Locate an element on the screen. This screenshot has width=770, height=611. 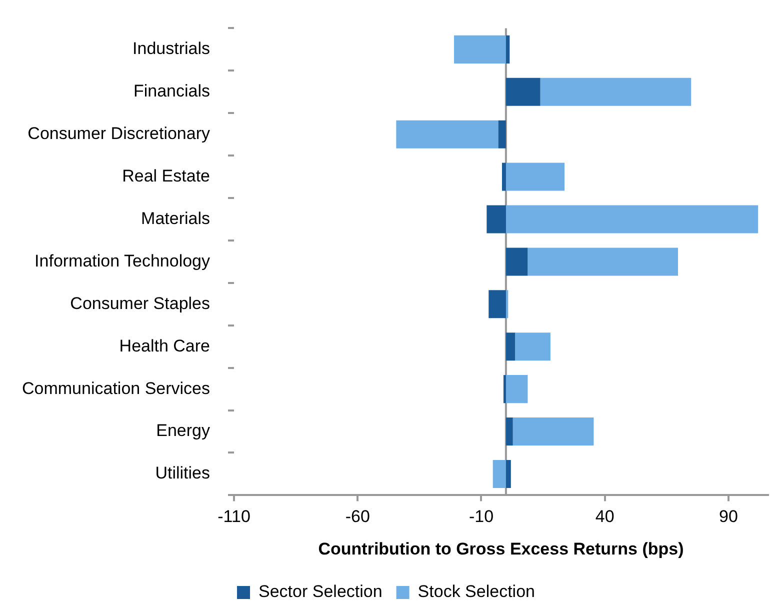
x-tick-label: 40 is located at coordinates (604, 516).